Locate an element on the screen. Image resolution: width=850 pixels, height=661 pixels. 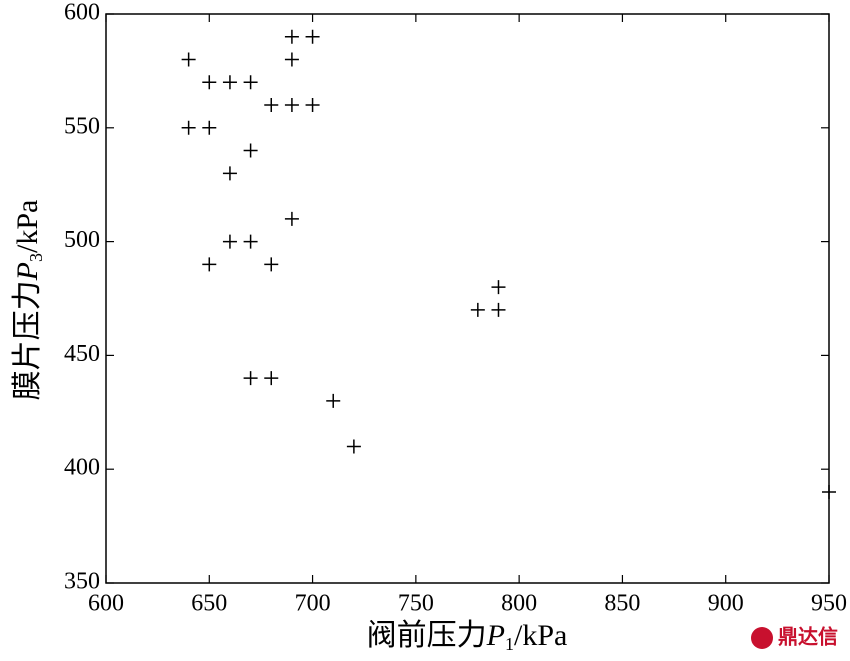
x-tick-label: 700 is located at coordinates (313, 604).